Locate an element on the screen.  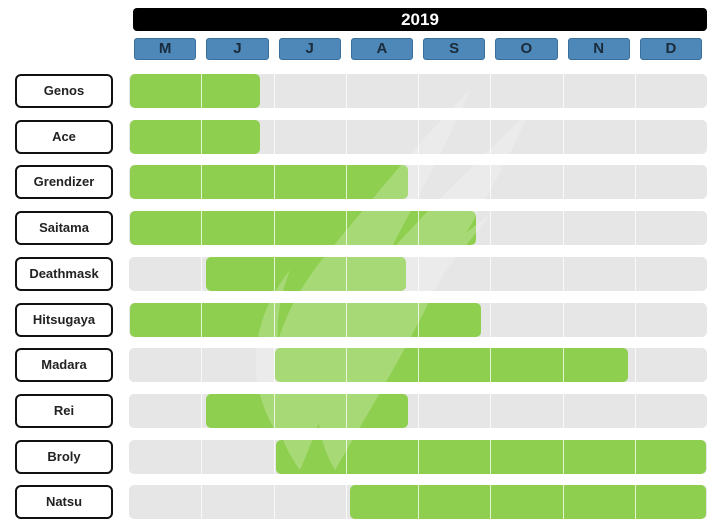
row-label: Natsu is located at coordinates (64, 502).